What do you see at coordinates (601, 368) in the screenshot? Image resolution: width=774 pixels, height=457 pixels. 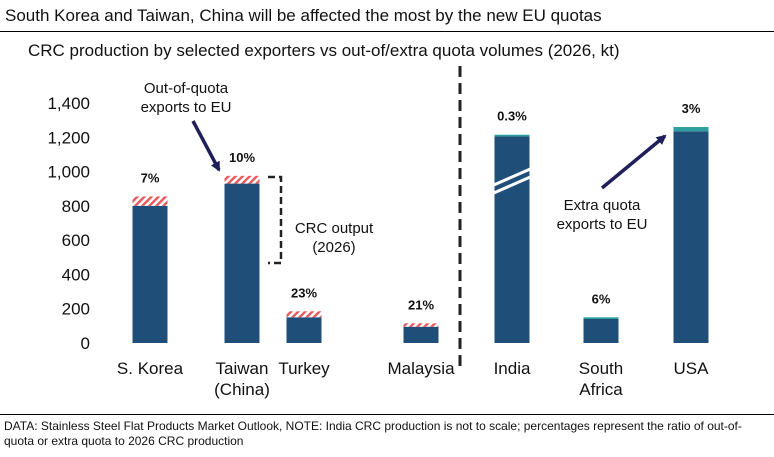 I see `category-label: South` at bounding box center [601, 368].